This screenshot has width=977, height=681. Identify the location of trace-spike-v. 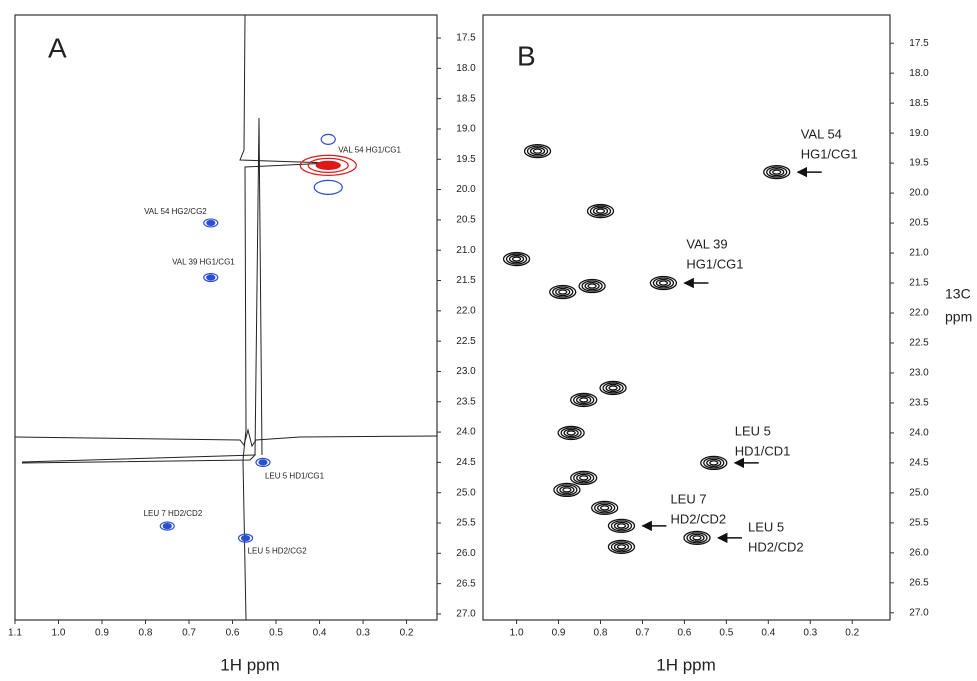
(258, 286).